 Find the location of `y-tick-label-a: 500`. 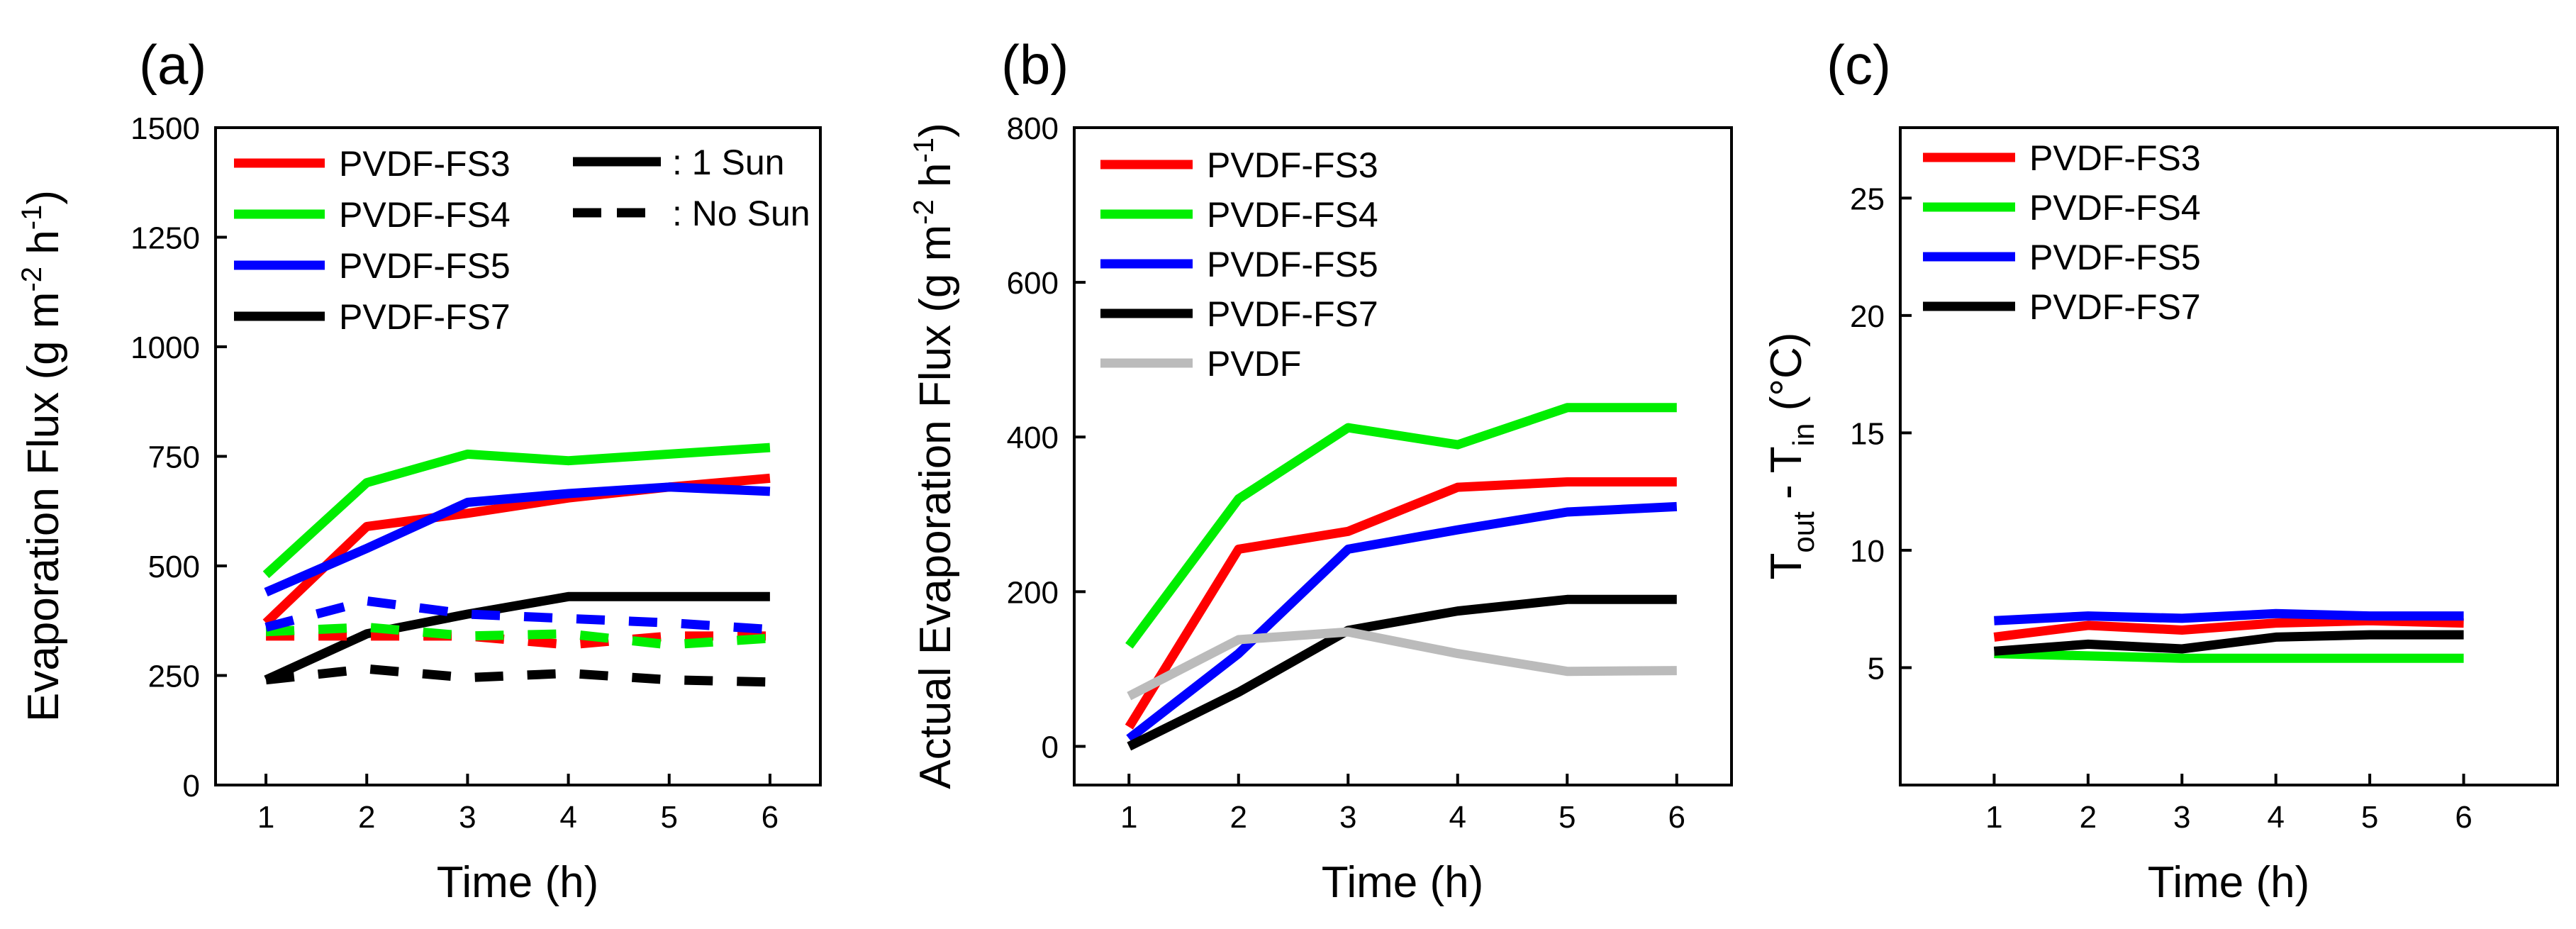

y-tick-label-a: 500 is located at coordinates (174, 567).